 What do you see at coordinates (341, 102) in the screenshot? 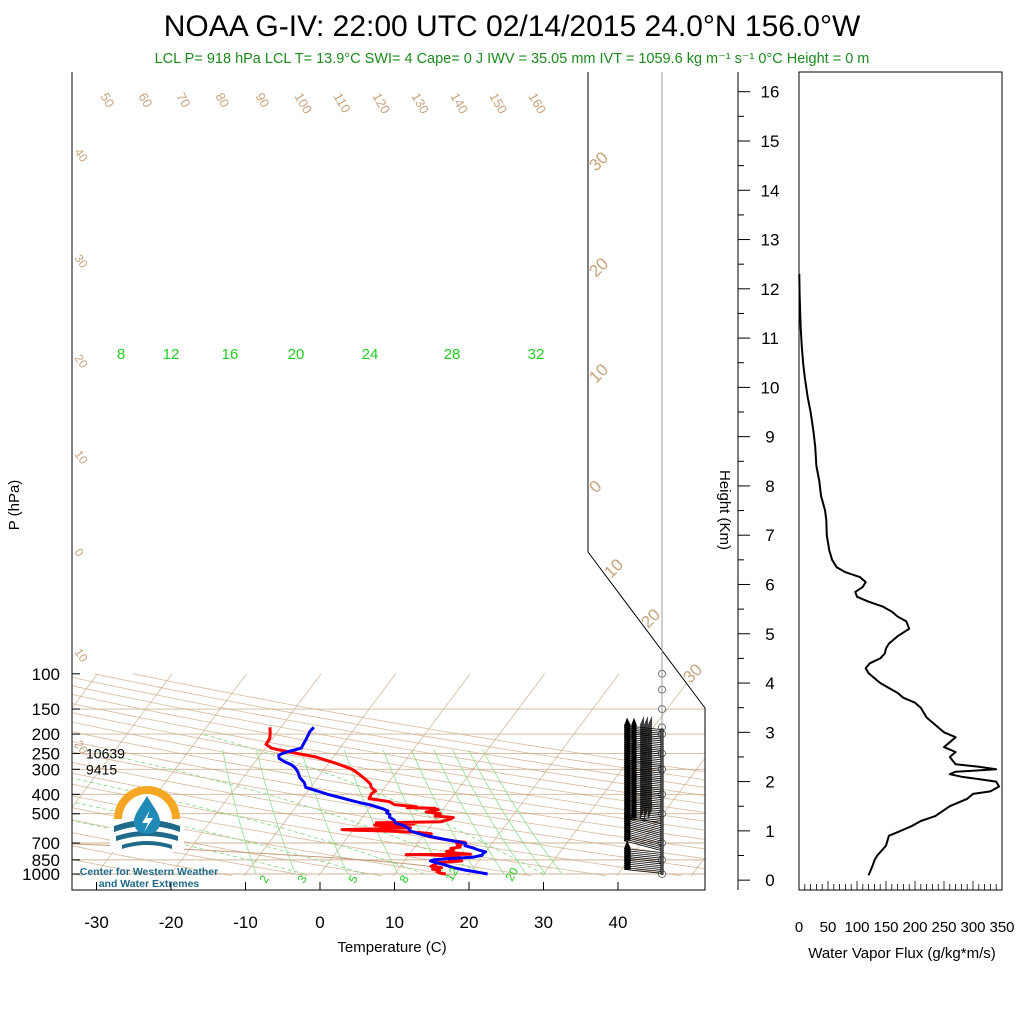
I see `isotherm-label: 110` at bounding box center [341, 102].